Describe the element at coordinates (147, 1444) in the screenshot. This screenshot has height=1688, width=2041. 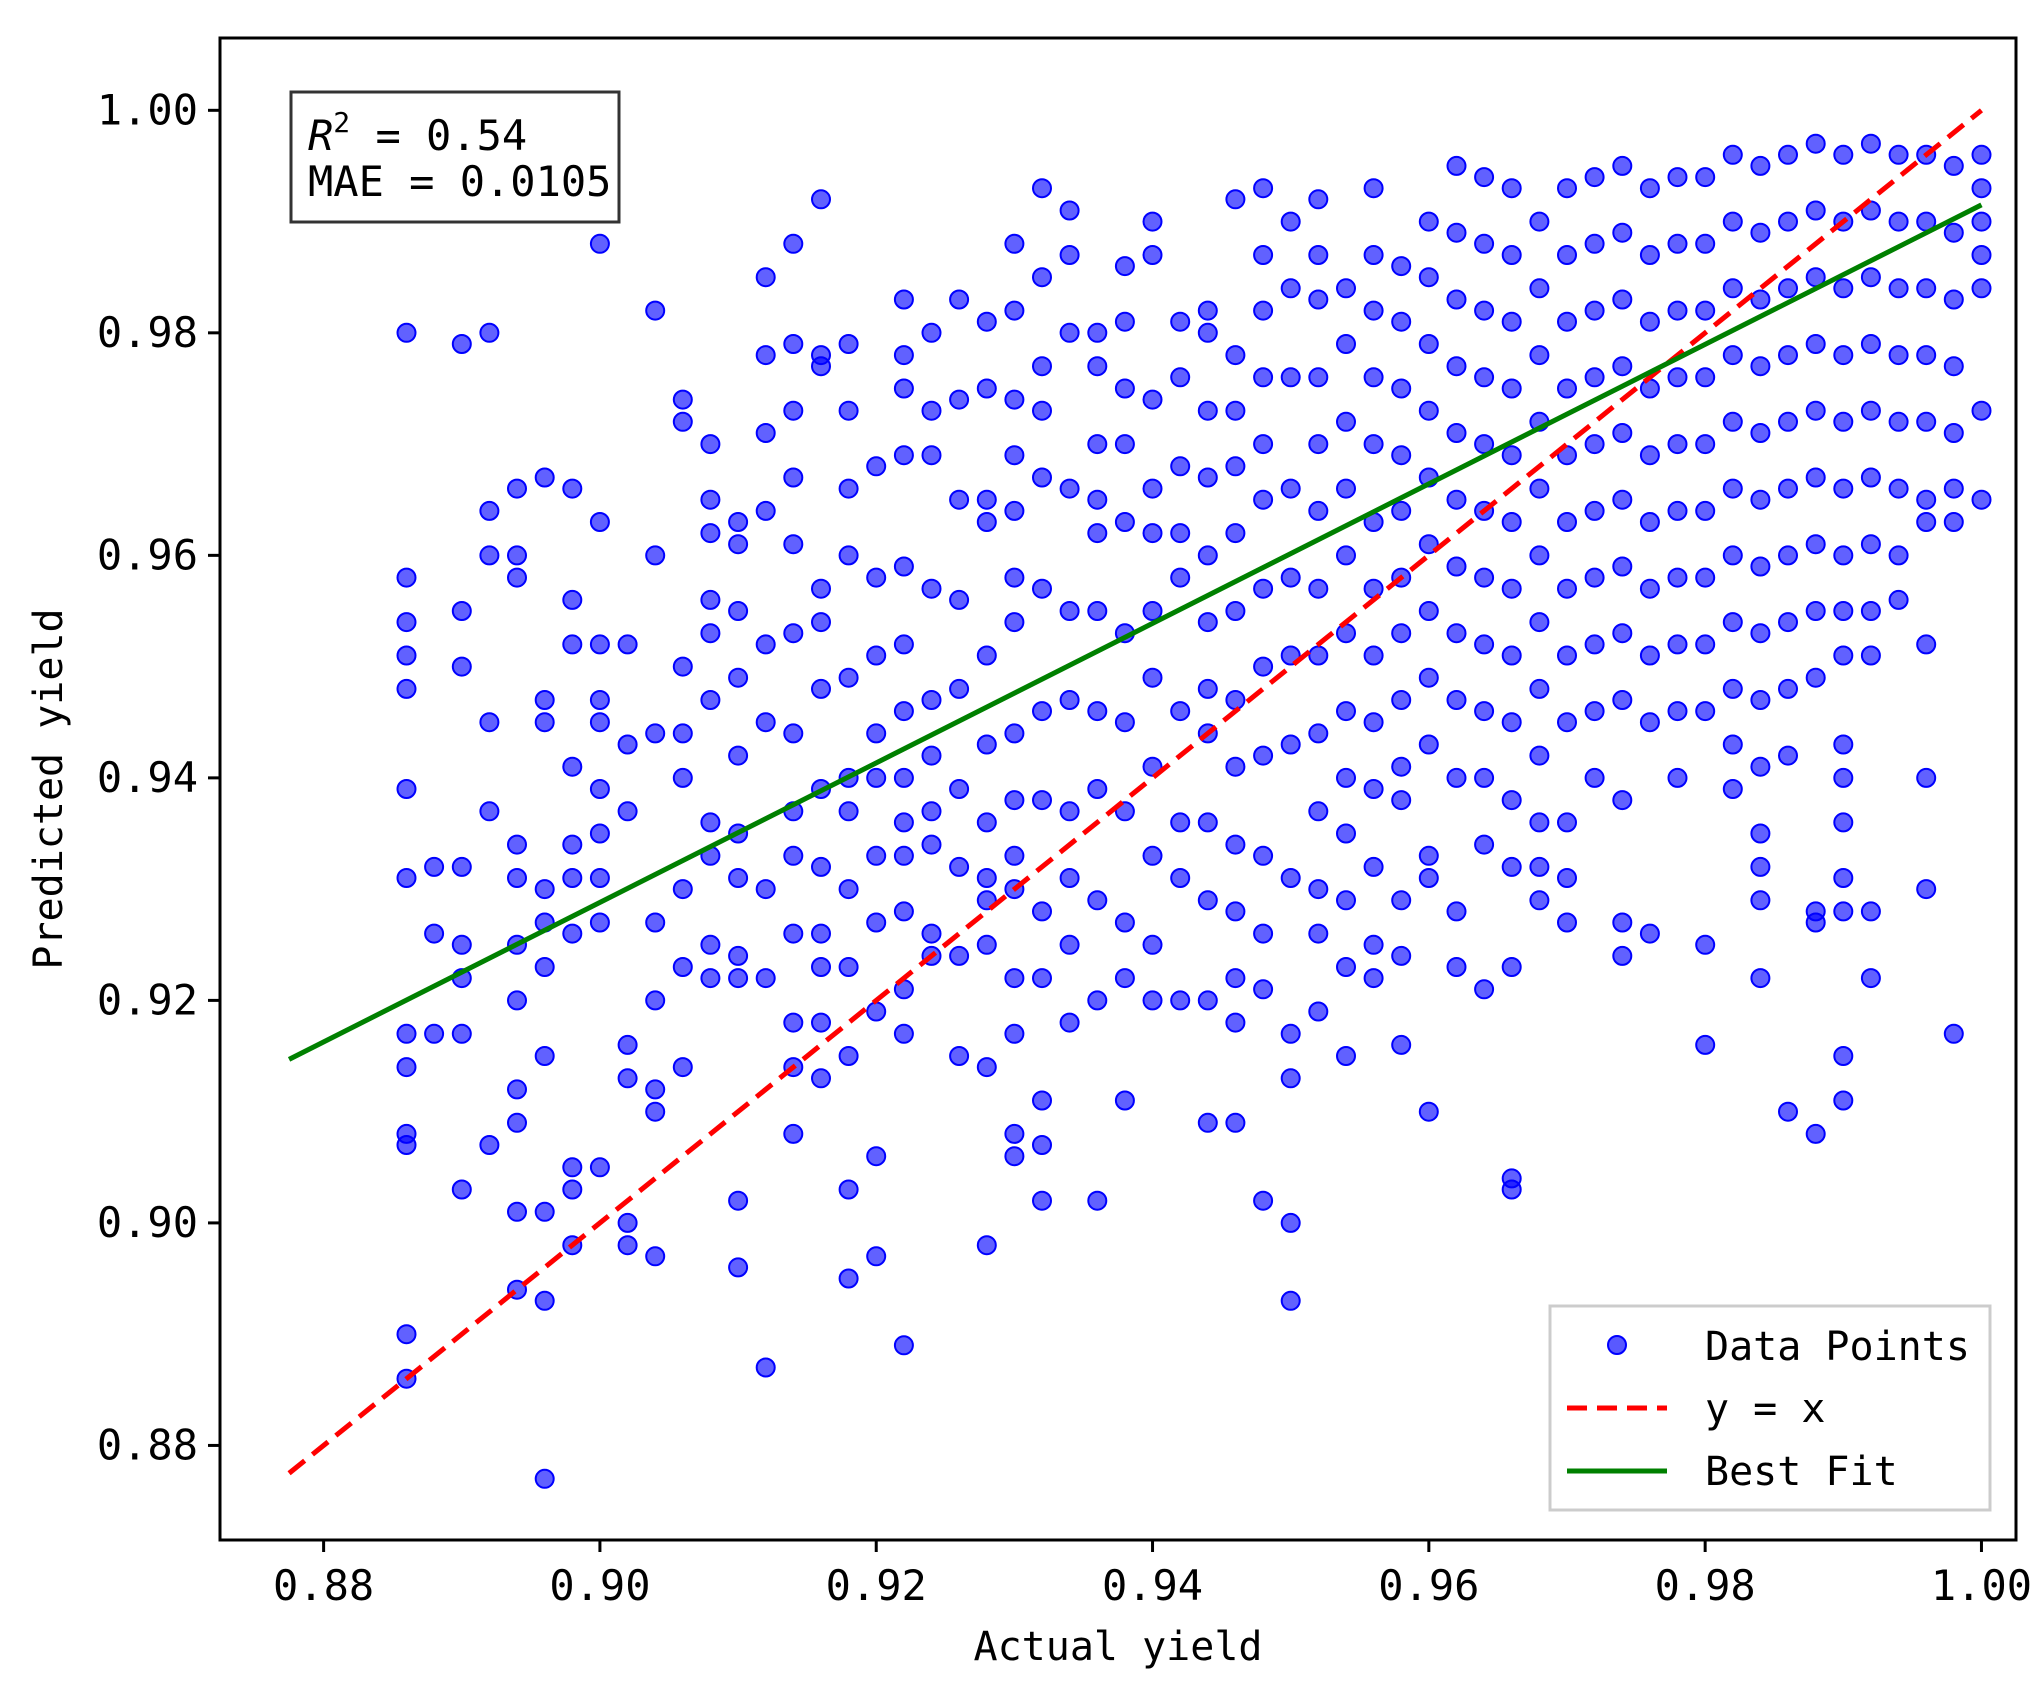
I see `y-tick-label: 0.88` at that location.